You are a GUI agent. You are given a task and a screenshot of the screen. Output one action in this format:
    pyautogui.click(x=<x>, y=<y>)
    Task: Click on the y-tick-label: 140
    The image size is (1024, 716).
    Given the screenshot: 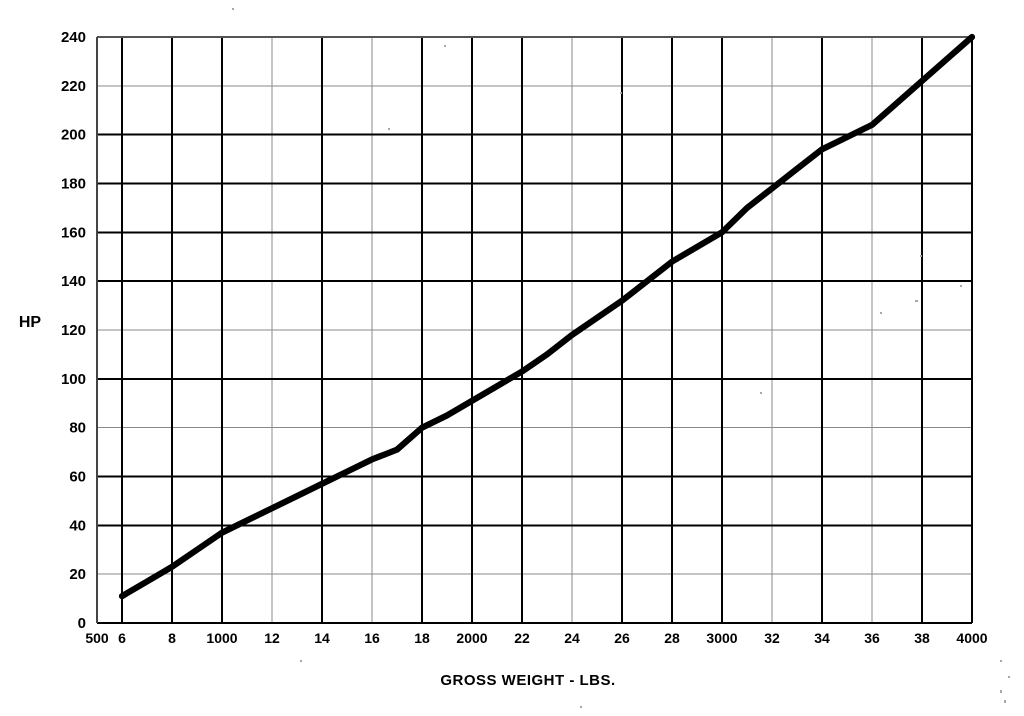 What is the action you would take?
    pyautogui.click(x=73, y=281)
    